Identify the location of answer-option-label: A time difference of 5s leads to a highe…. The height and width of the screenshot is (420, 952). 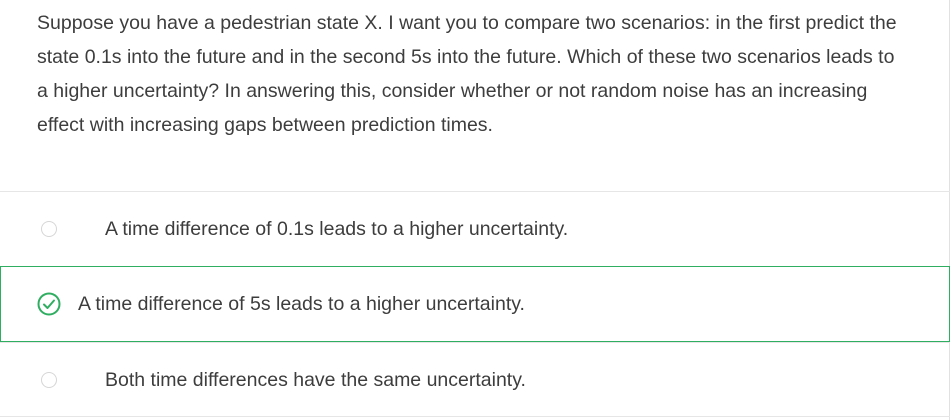
(301, 304).